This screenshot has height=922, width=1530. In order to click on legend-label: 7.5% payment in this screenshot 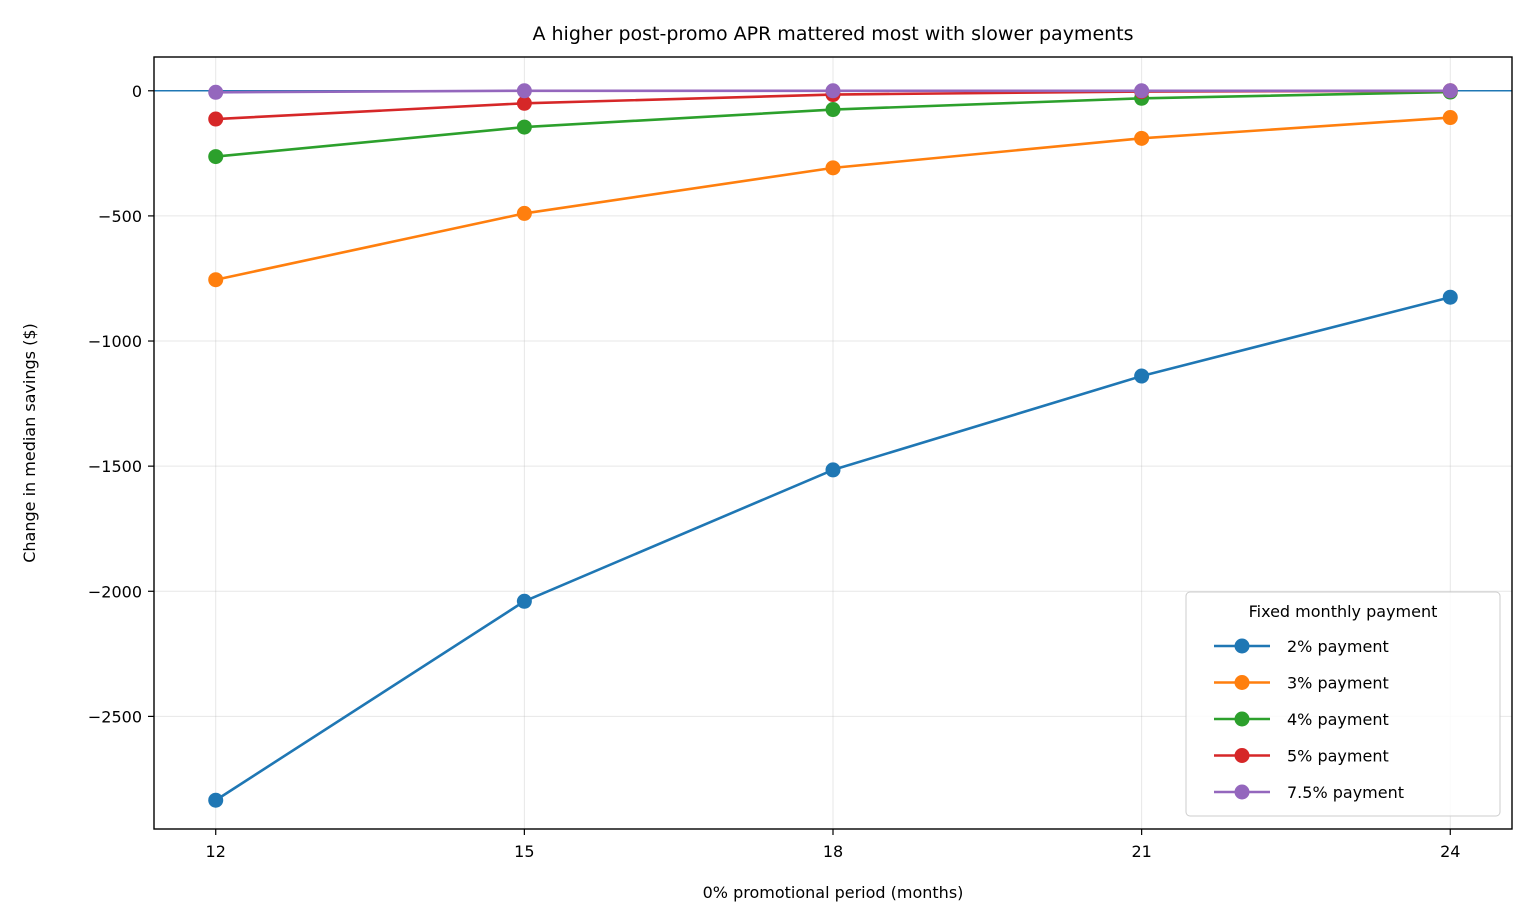, I will do `click(1345, 792)`.